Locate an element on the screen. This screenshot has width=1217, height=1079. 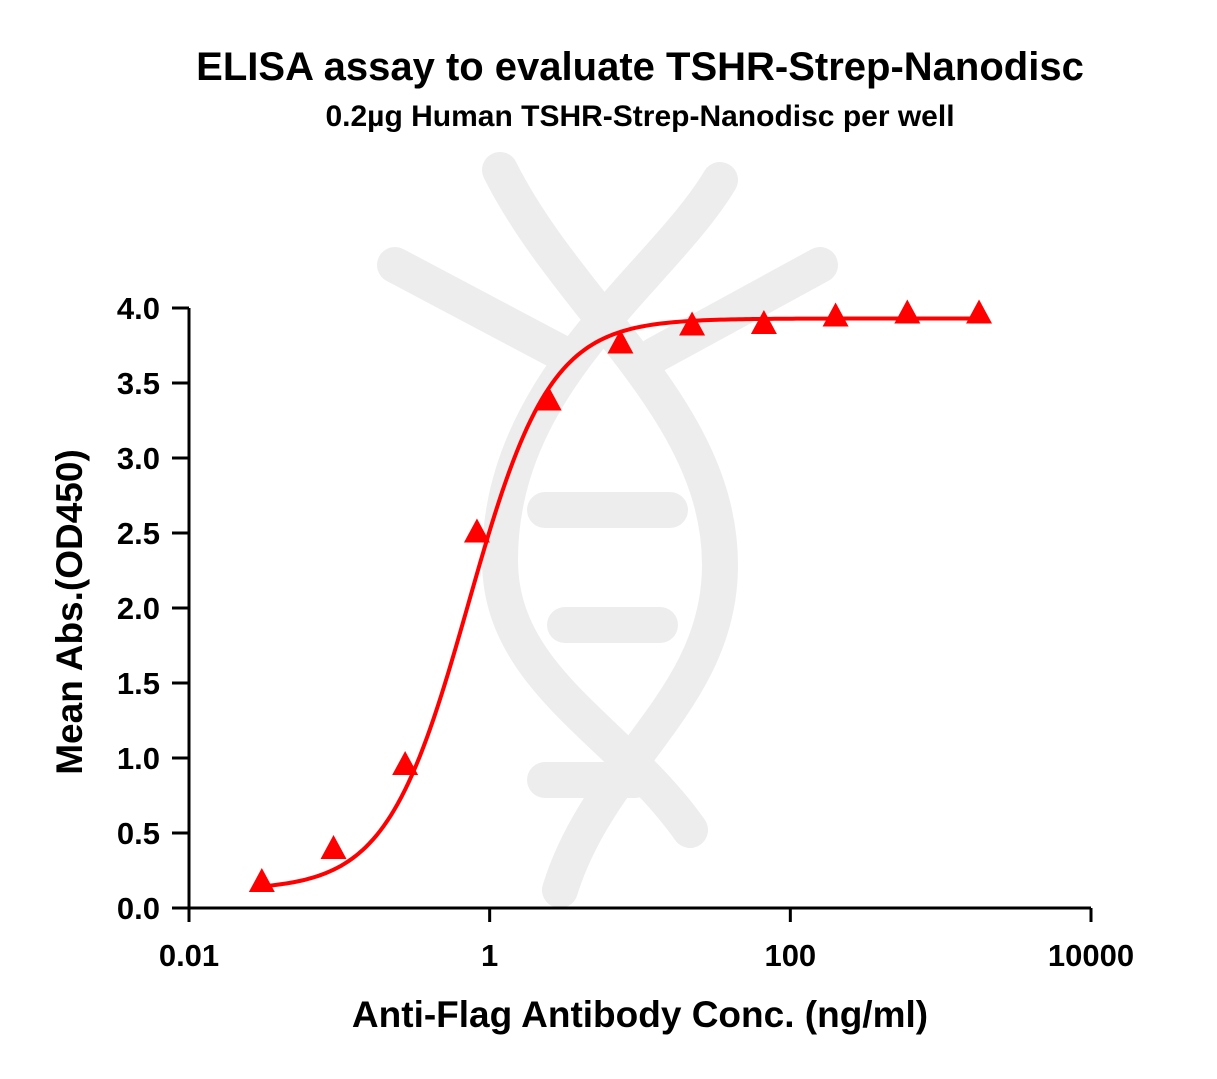
y-axis-label: Mean Abs.(OD450) is located at coordinates (69, 612).